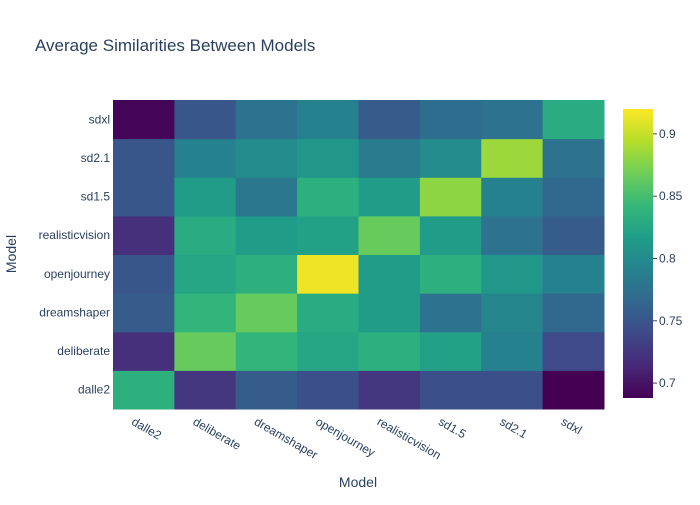 The height and width of the screenshot is (505, 700). I want to click on x-tick-label: realisticvision, so click(409, 438).